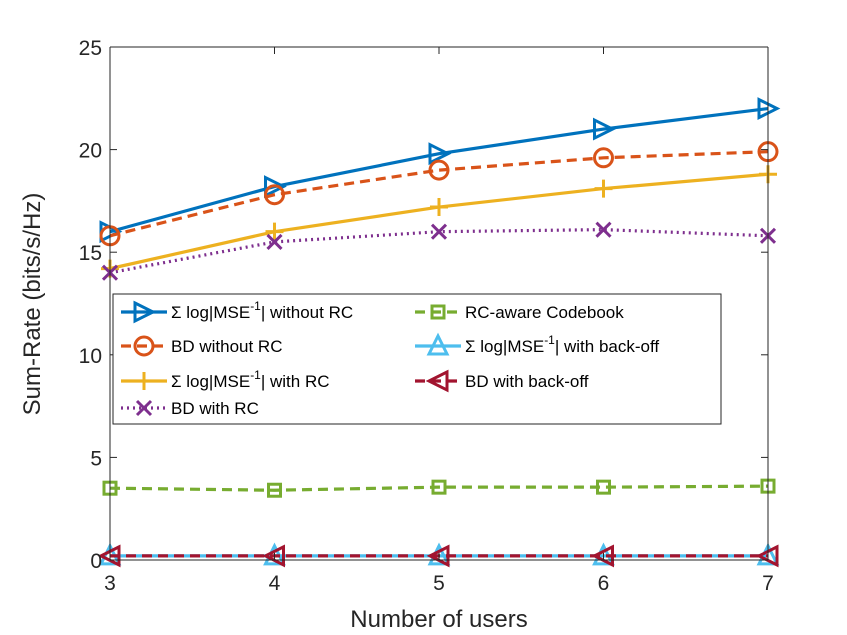 This screenshot has height=635, width=847. Describe the element at coordinates (90, 356) in the screenshot. I see `y-tick-label: 10` at that location.